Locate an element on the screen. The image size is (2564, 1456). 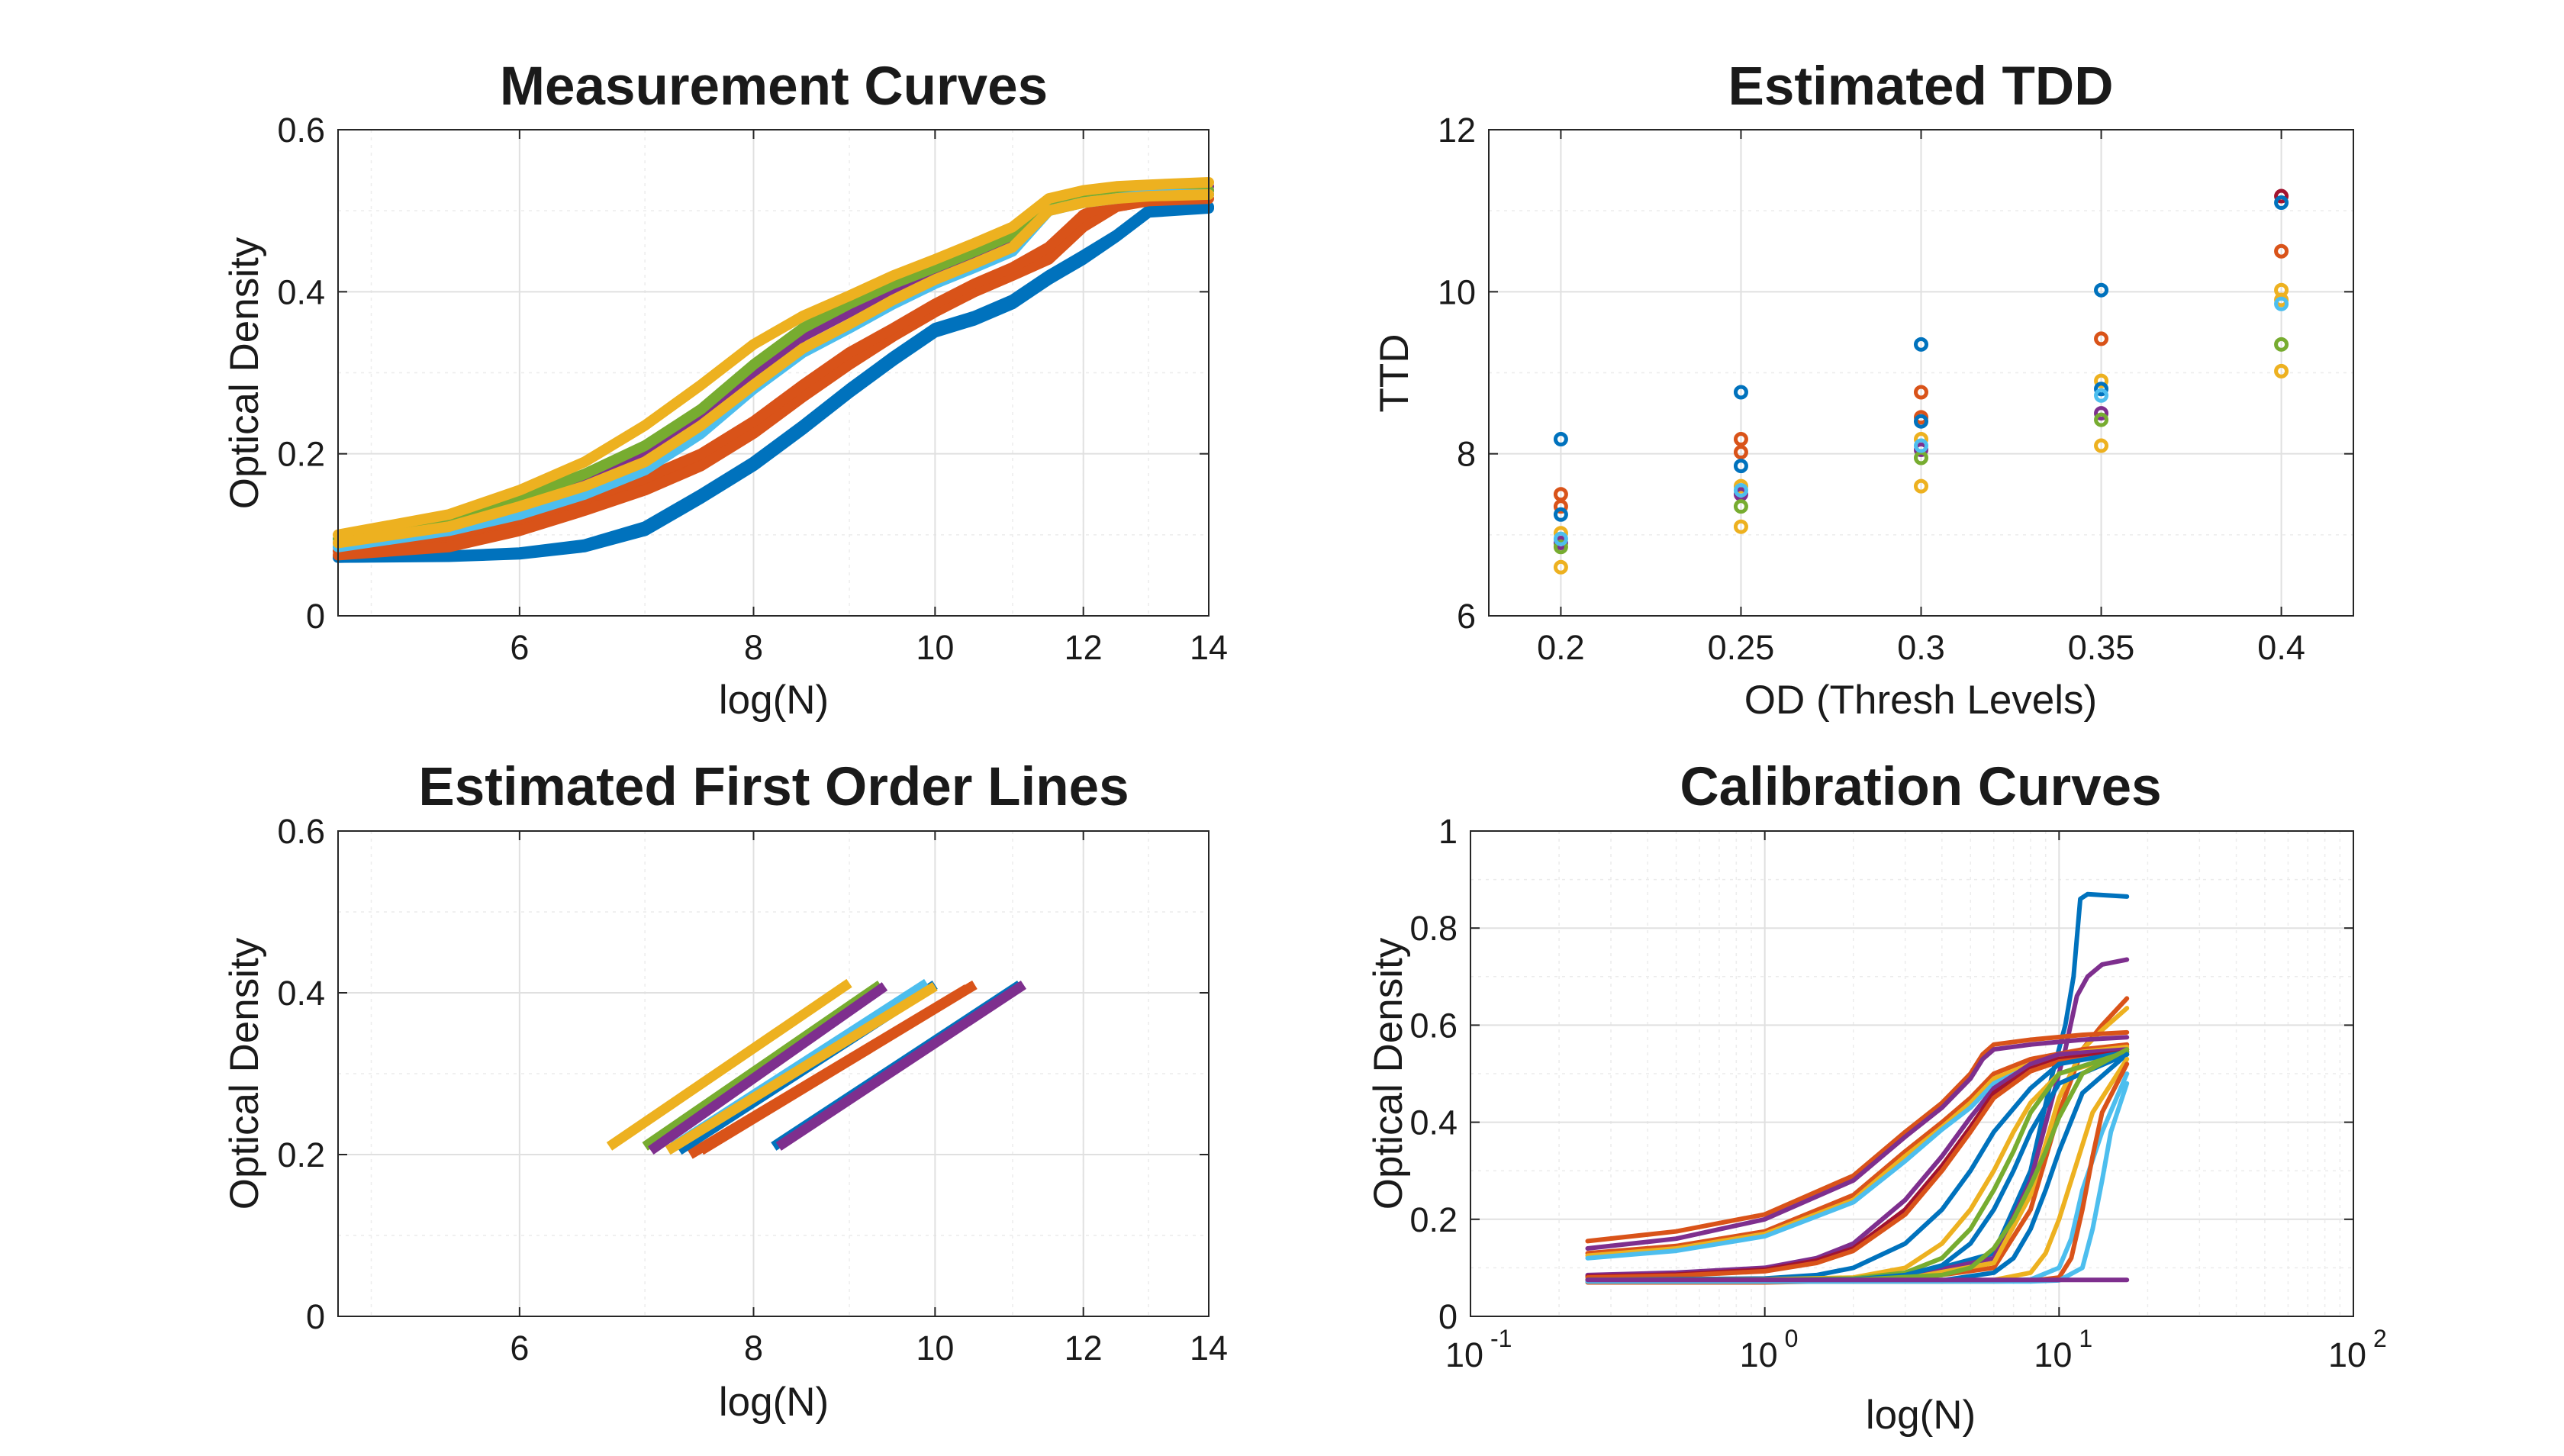
y-tick-label: 10 is located at coordinates (1457, 291).